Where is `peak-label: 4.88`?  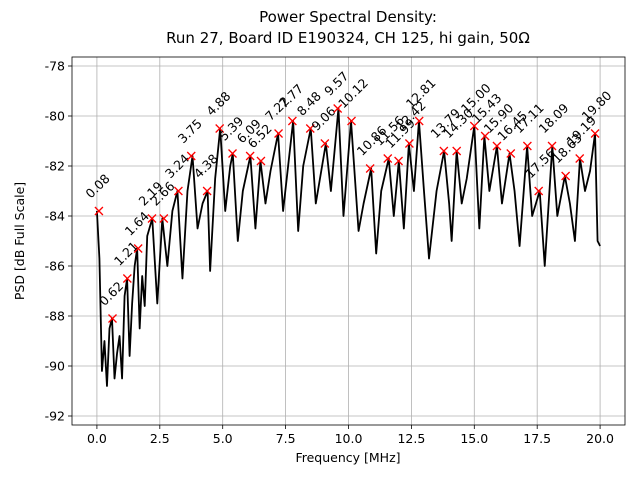 peak-label: 4.88 is located at coordinates (218, 103).